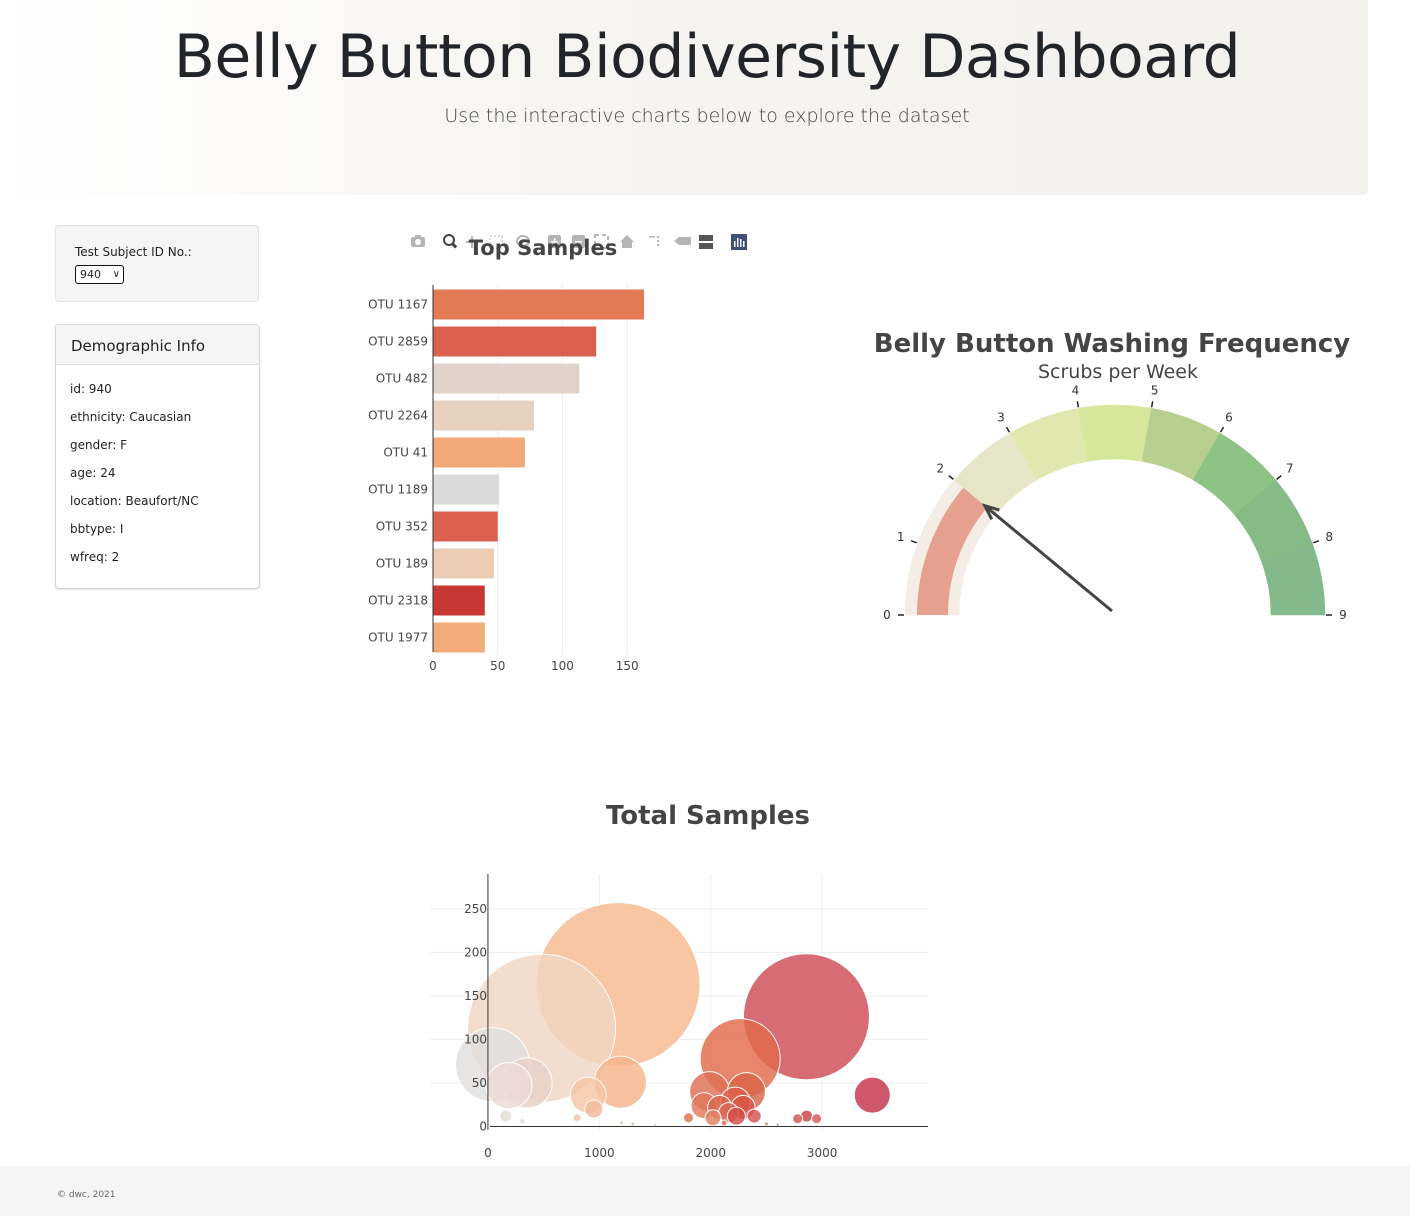 This screenshot has height=1216, width=1410. What do you see at coordinates (95, 557) in the screenshot?
I see `demographic-row-wfreq: wfreq: 2` at bounding box center [95, 557].